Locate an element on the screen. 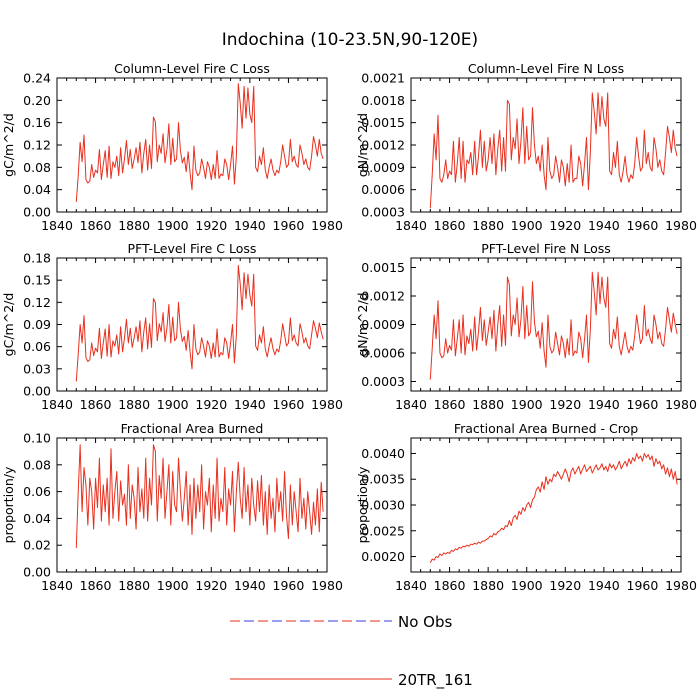 The height and width of the screenshot is (700, 700). legend: No Obs 20TR_161 is located at coordinates (351, 651).